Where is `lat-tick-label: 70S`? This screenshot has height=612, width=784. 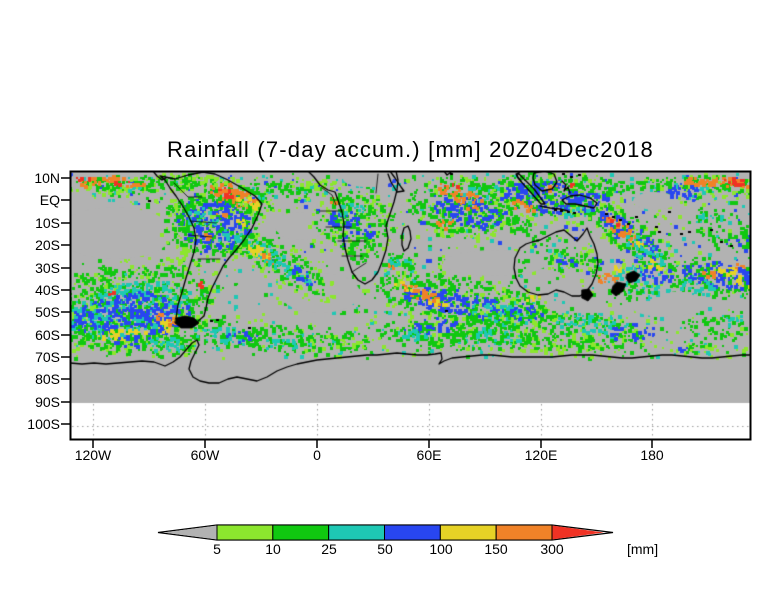 lat-tick-label: 70S is located at coordinates (47, 357).